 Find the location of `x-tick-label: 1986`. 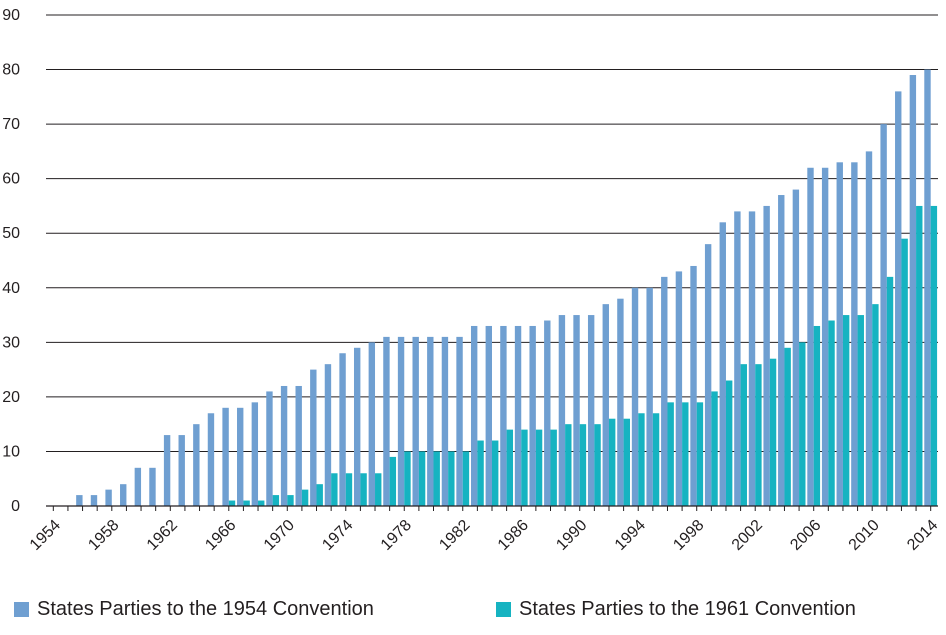

x-tick-label: 1986 is located at coordinates (513, 535).